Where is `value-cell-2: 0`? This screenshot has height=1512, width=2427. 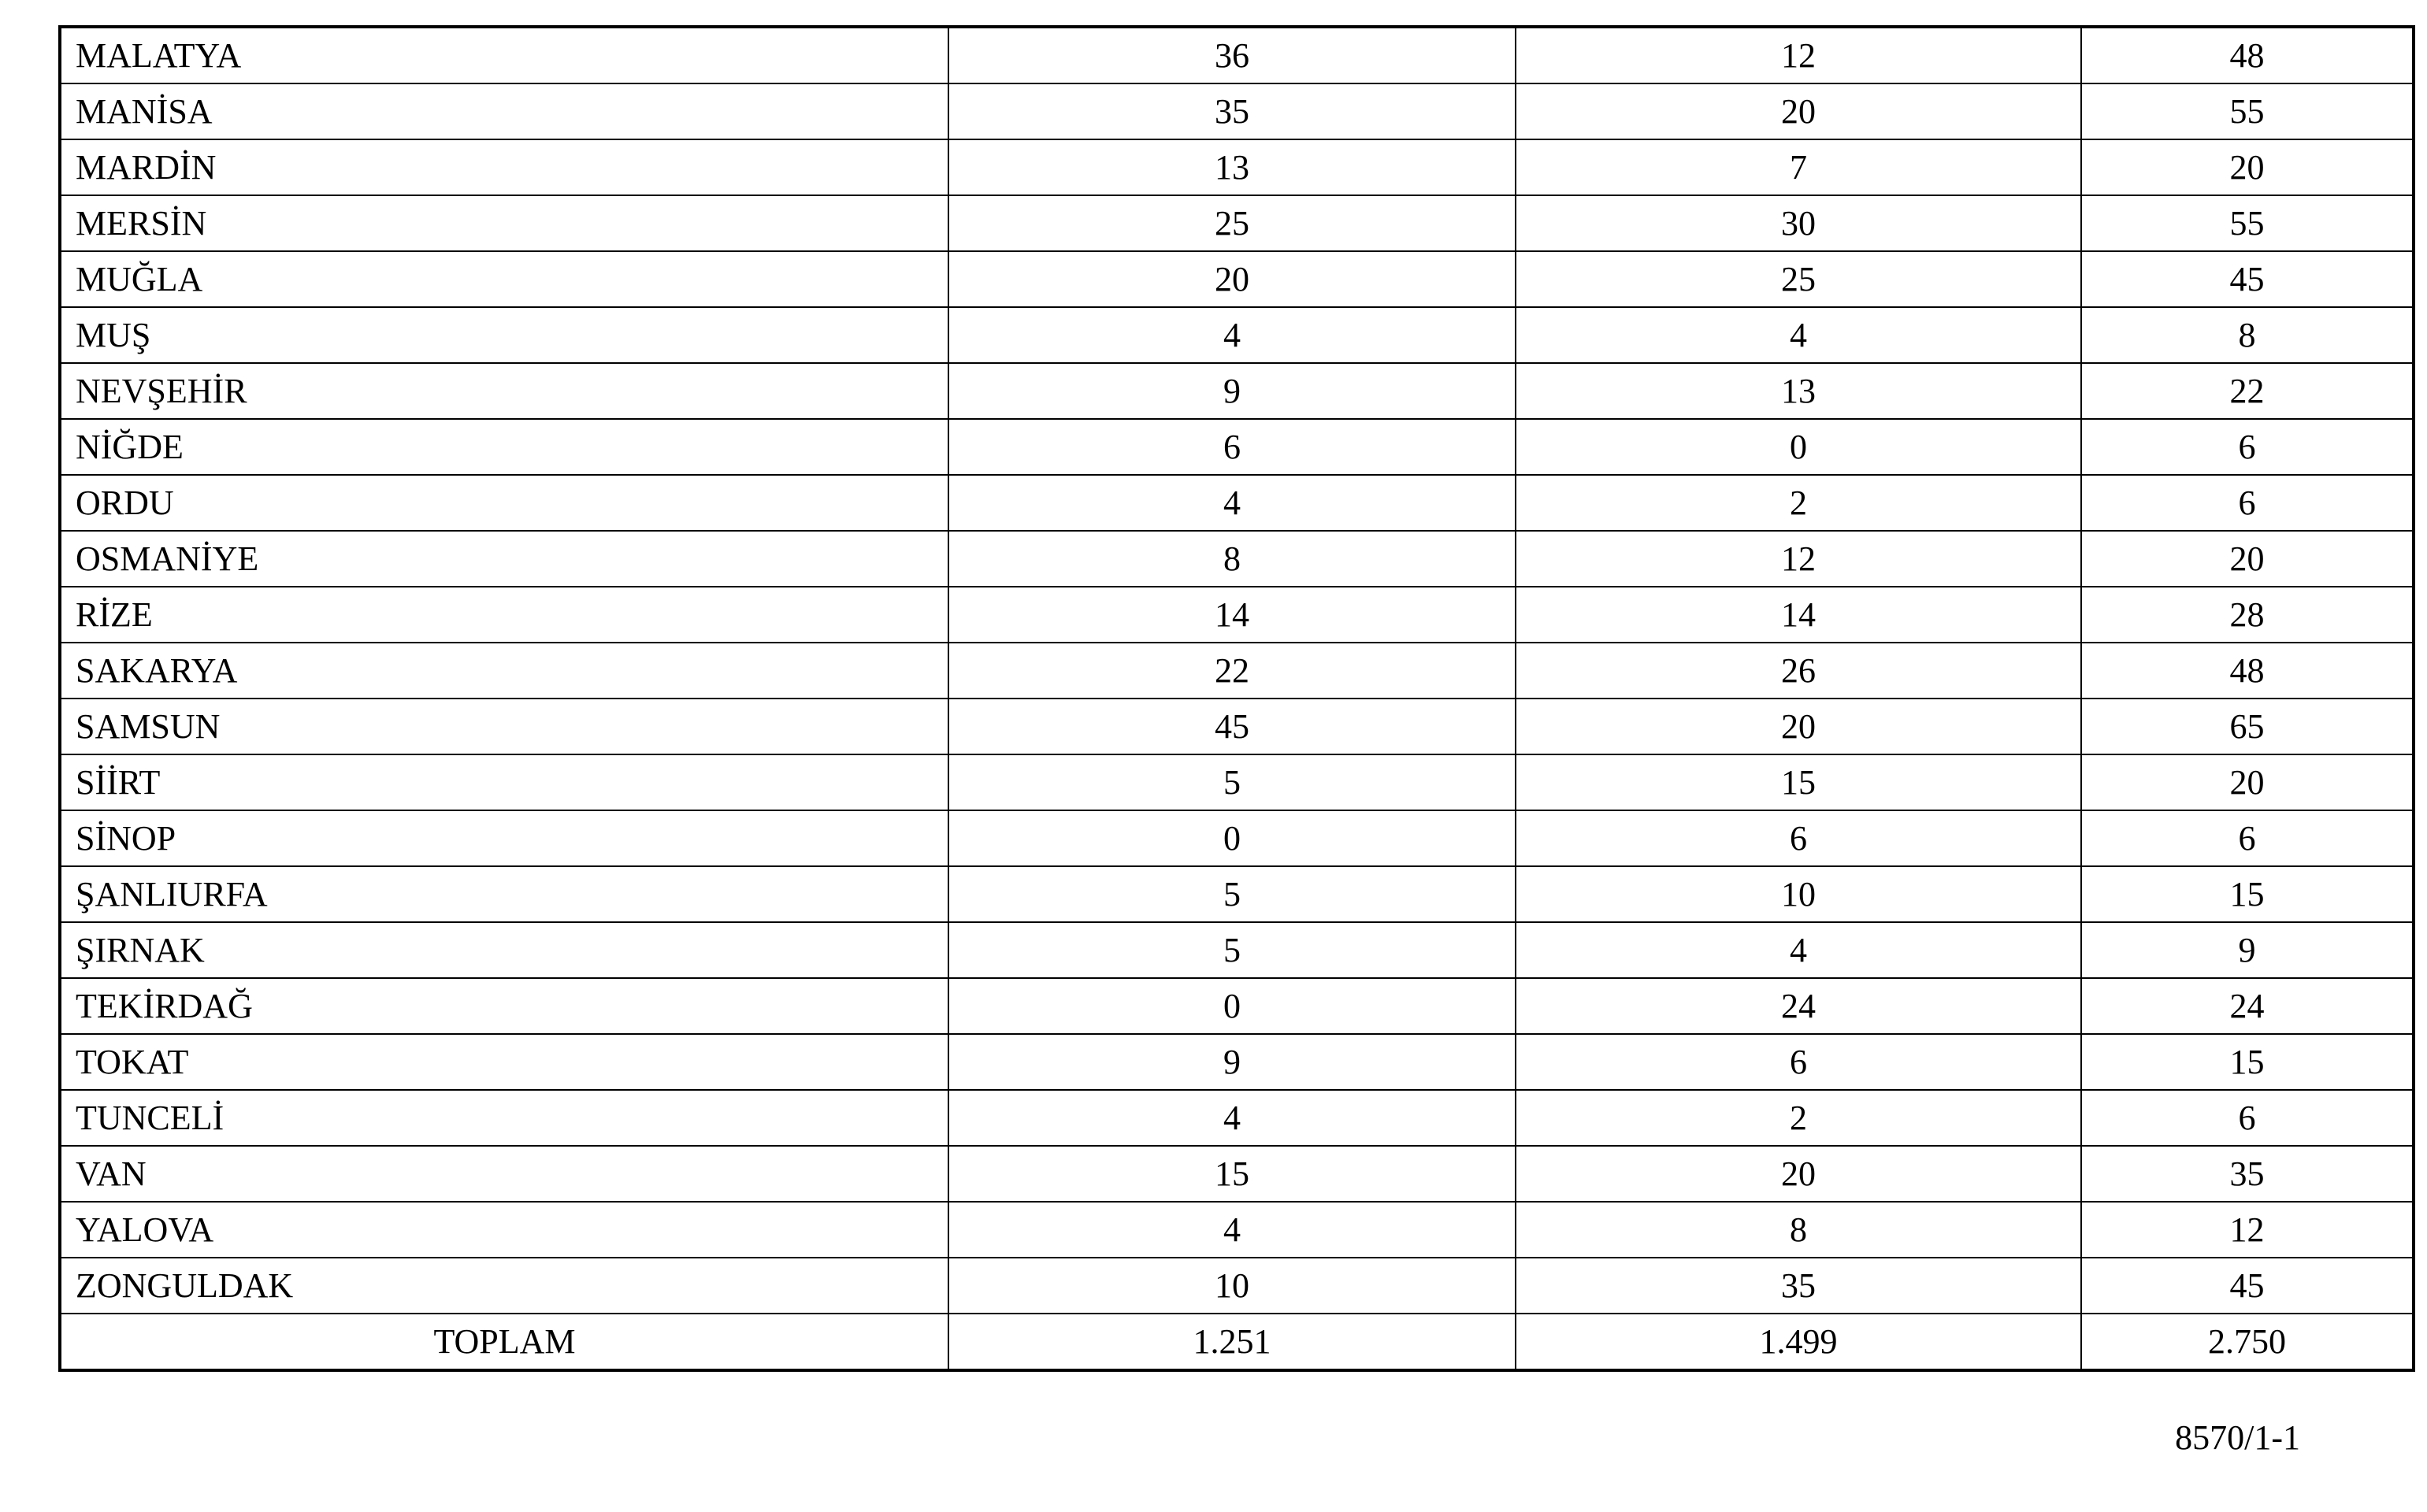 value-cell-2: 0 is located at coordinates (1799, 447).